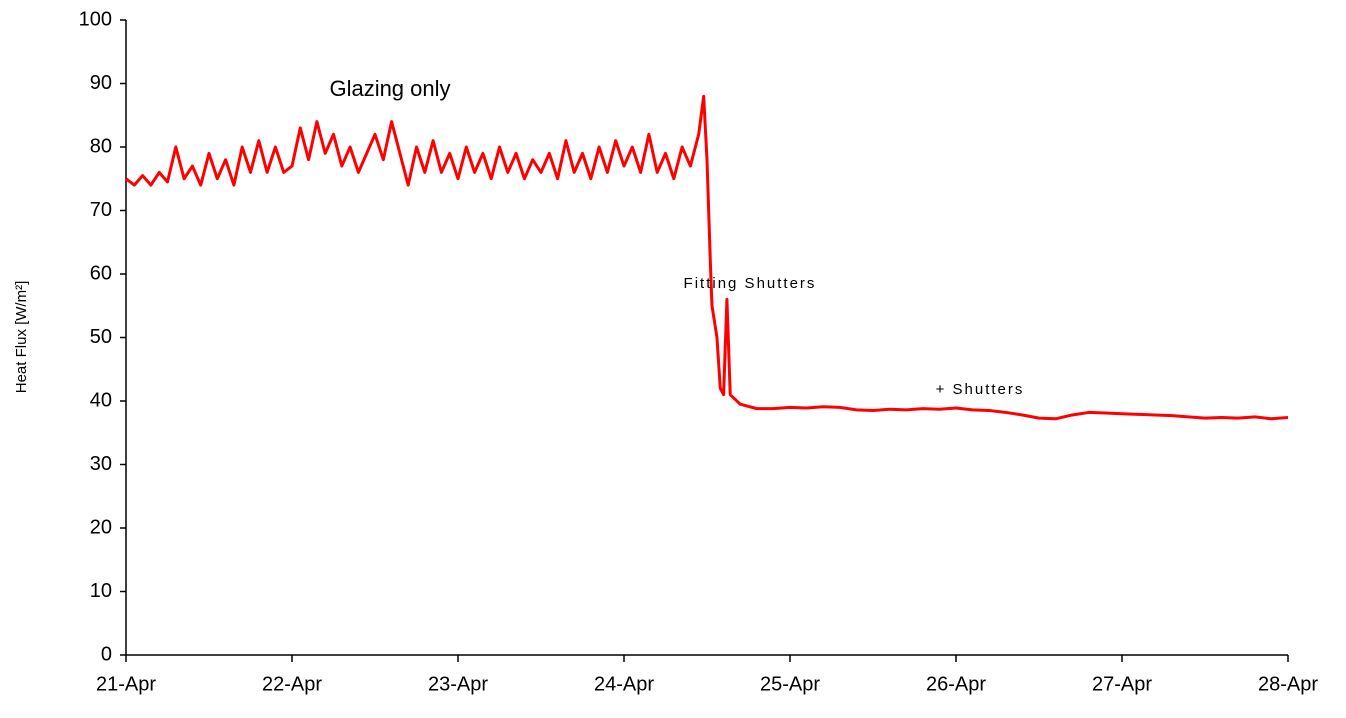 Image resolution: width=1346 pixels, height=718 pixels. Describe the element at coordinates (458, 684) in the screenshot. I see `x-tick-label: 23-Apr` at that location.